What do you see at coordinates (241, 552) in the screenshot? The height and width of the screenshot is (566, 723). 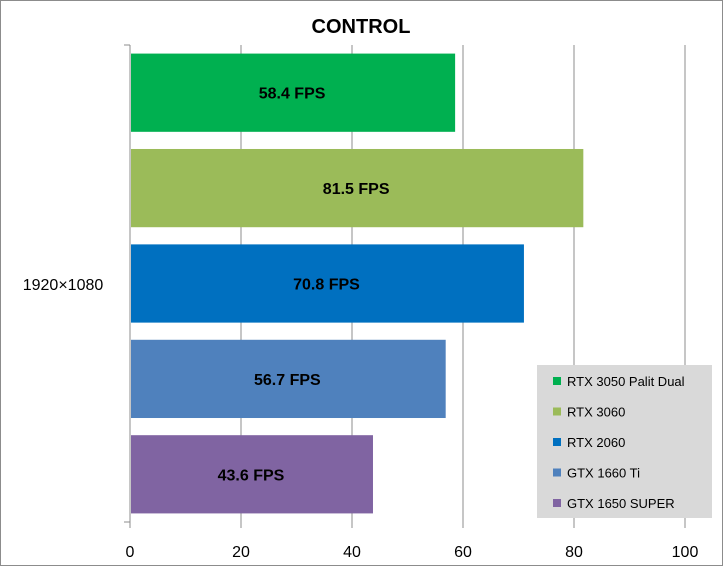 I see `x-tick-label: 20` at bounding box center [241, 552].